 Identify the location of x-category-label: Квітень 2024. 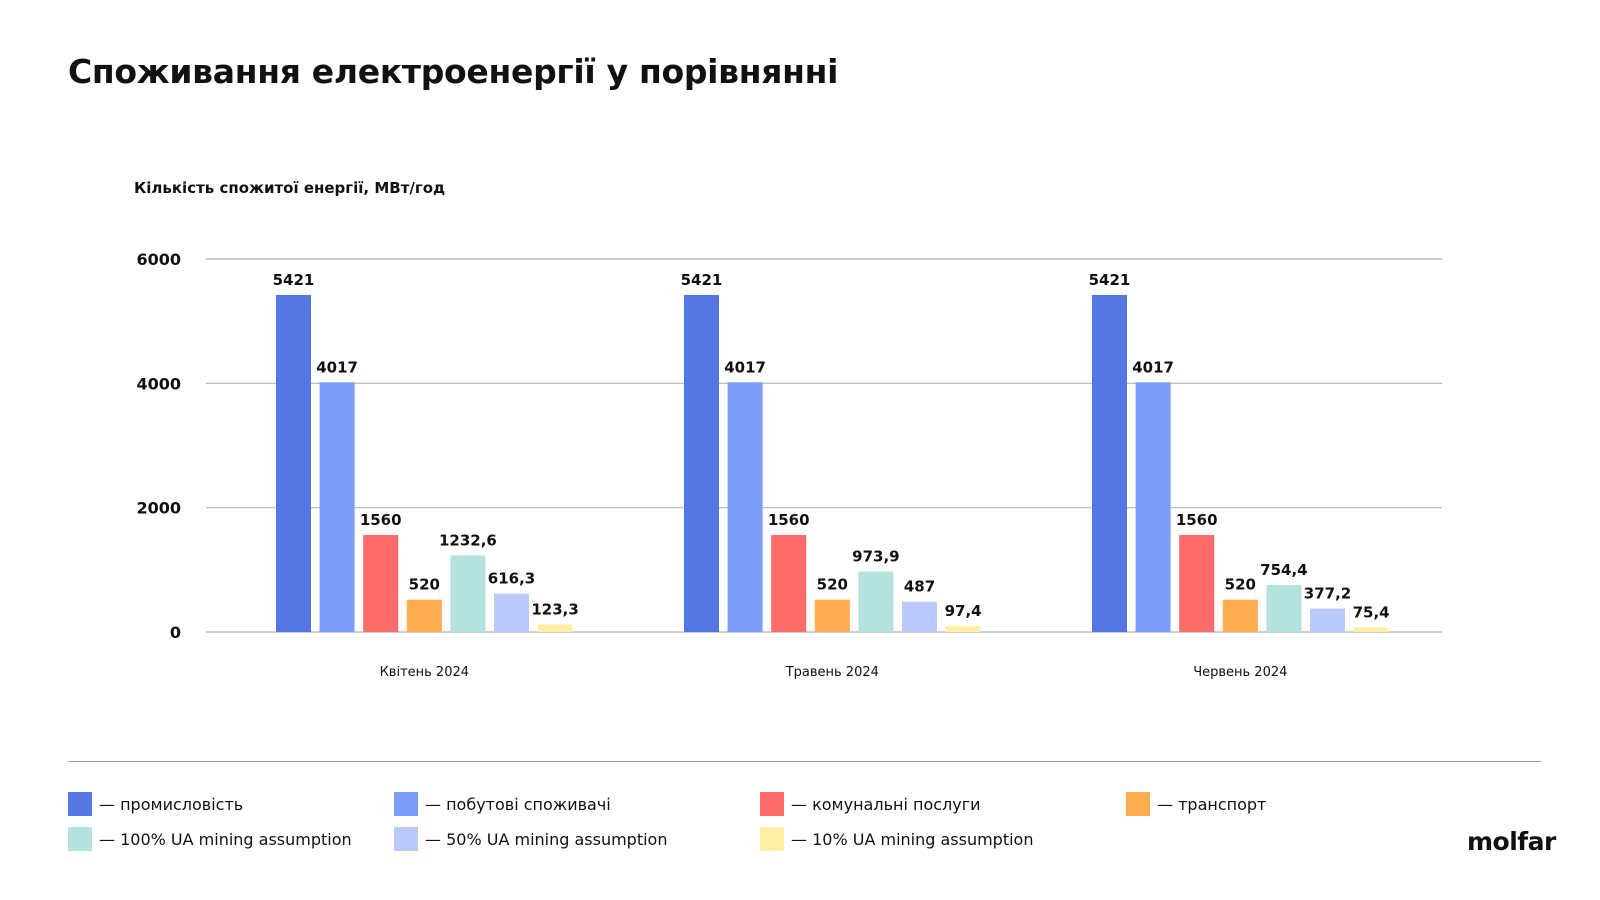
(424, 672).